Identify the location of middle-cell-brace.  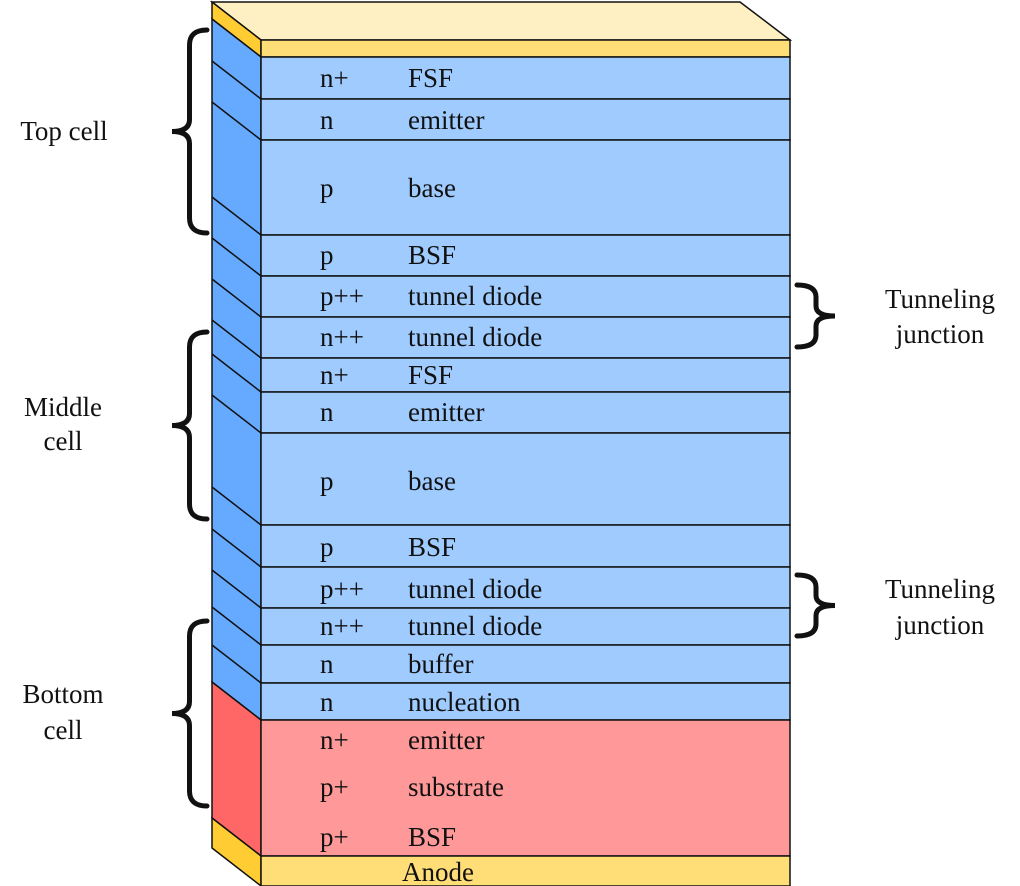
(190, 425).